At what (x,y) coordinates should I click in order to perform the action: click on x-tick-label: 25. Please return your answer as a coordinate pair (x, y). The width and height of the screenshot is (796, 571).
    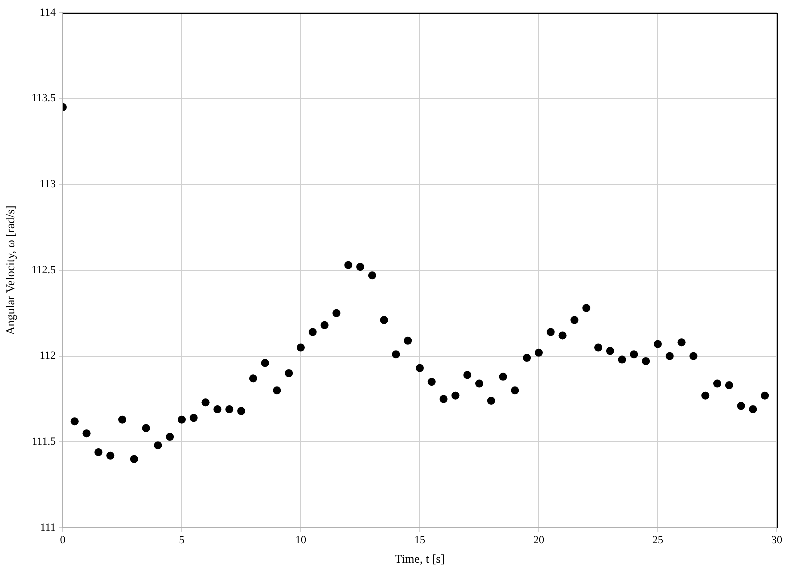
    Looking at the image, I should click on (658, 540).